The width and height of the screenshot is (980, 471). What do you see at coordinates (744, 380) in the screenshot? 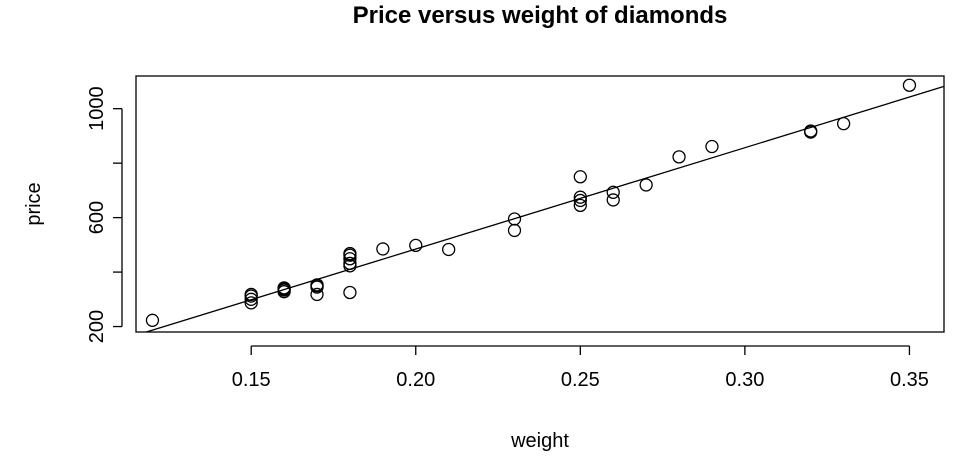
I see `x-tick-label: 0.30` at bounding box center [744, 380].